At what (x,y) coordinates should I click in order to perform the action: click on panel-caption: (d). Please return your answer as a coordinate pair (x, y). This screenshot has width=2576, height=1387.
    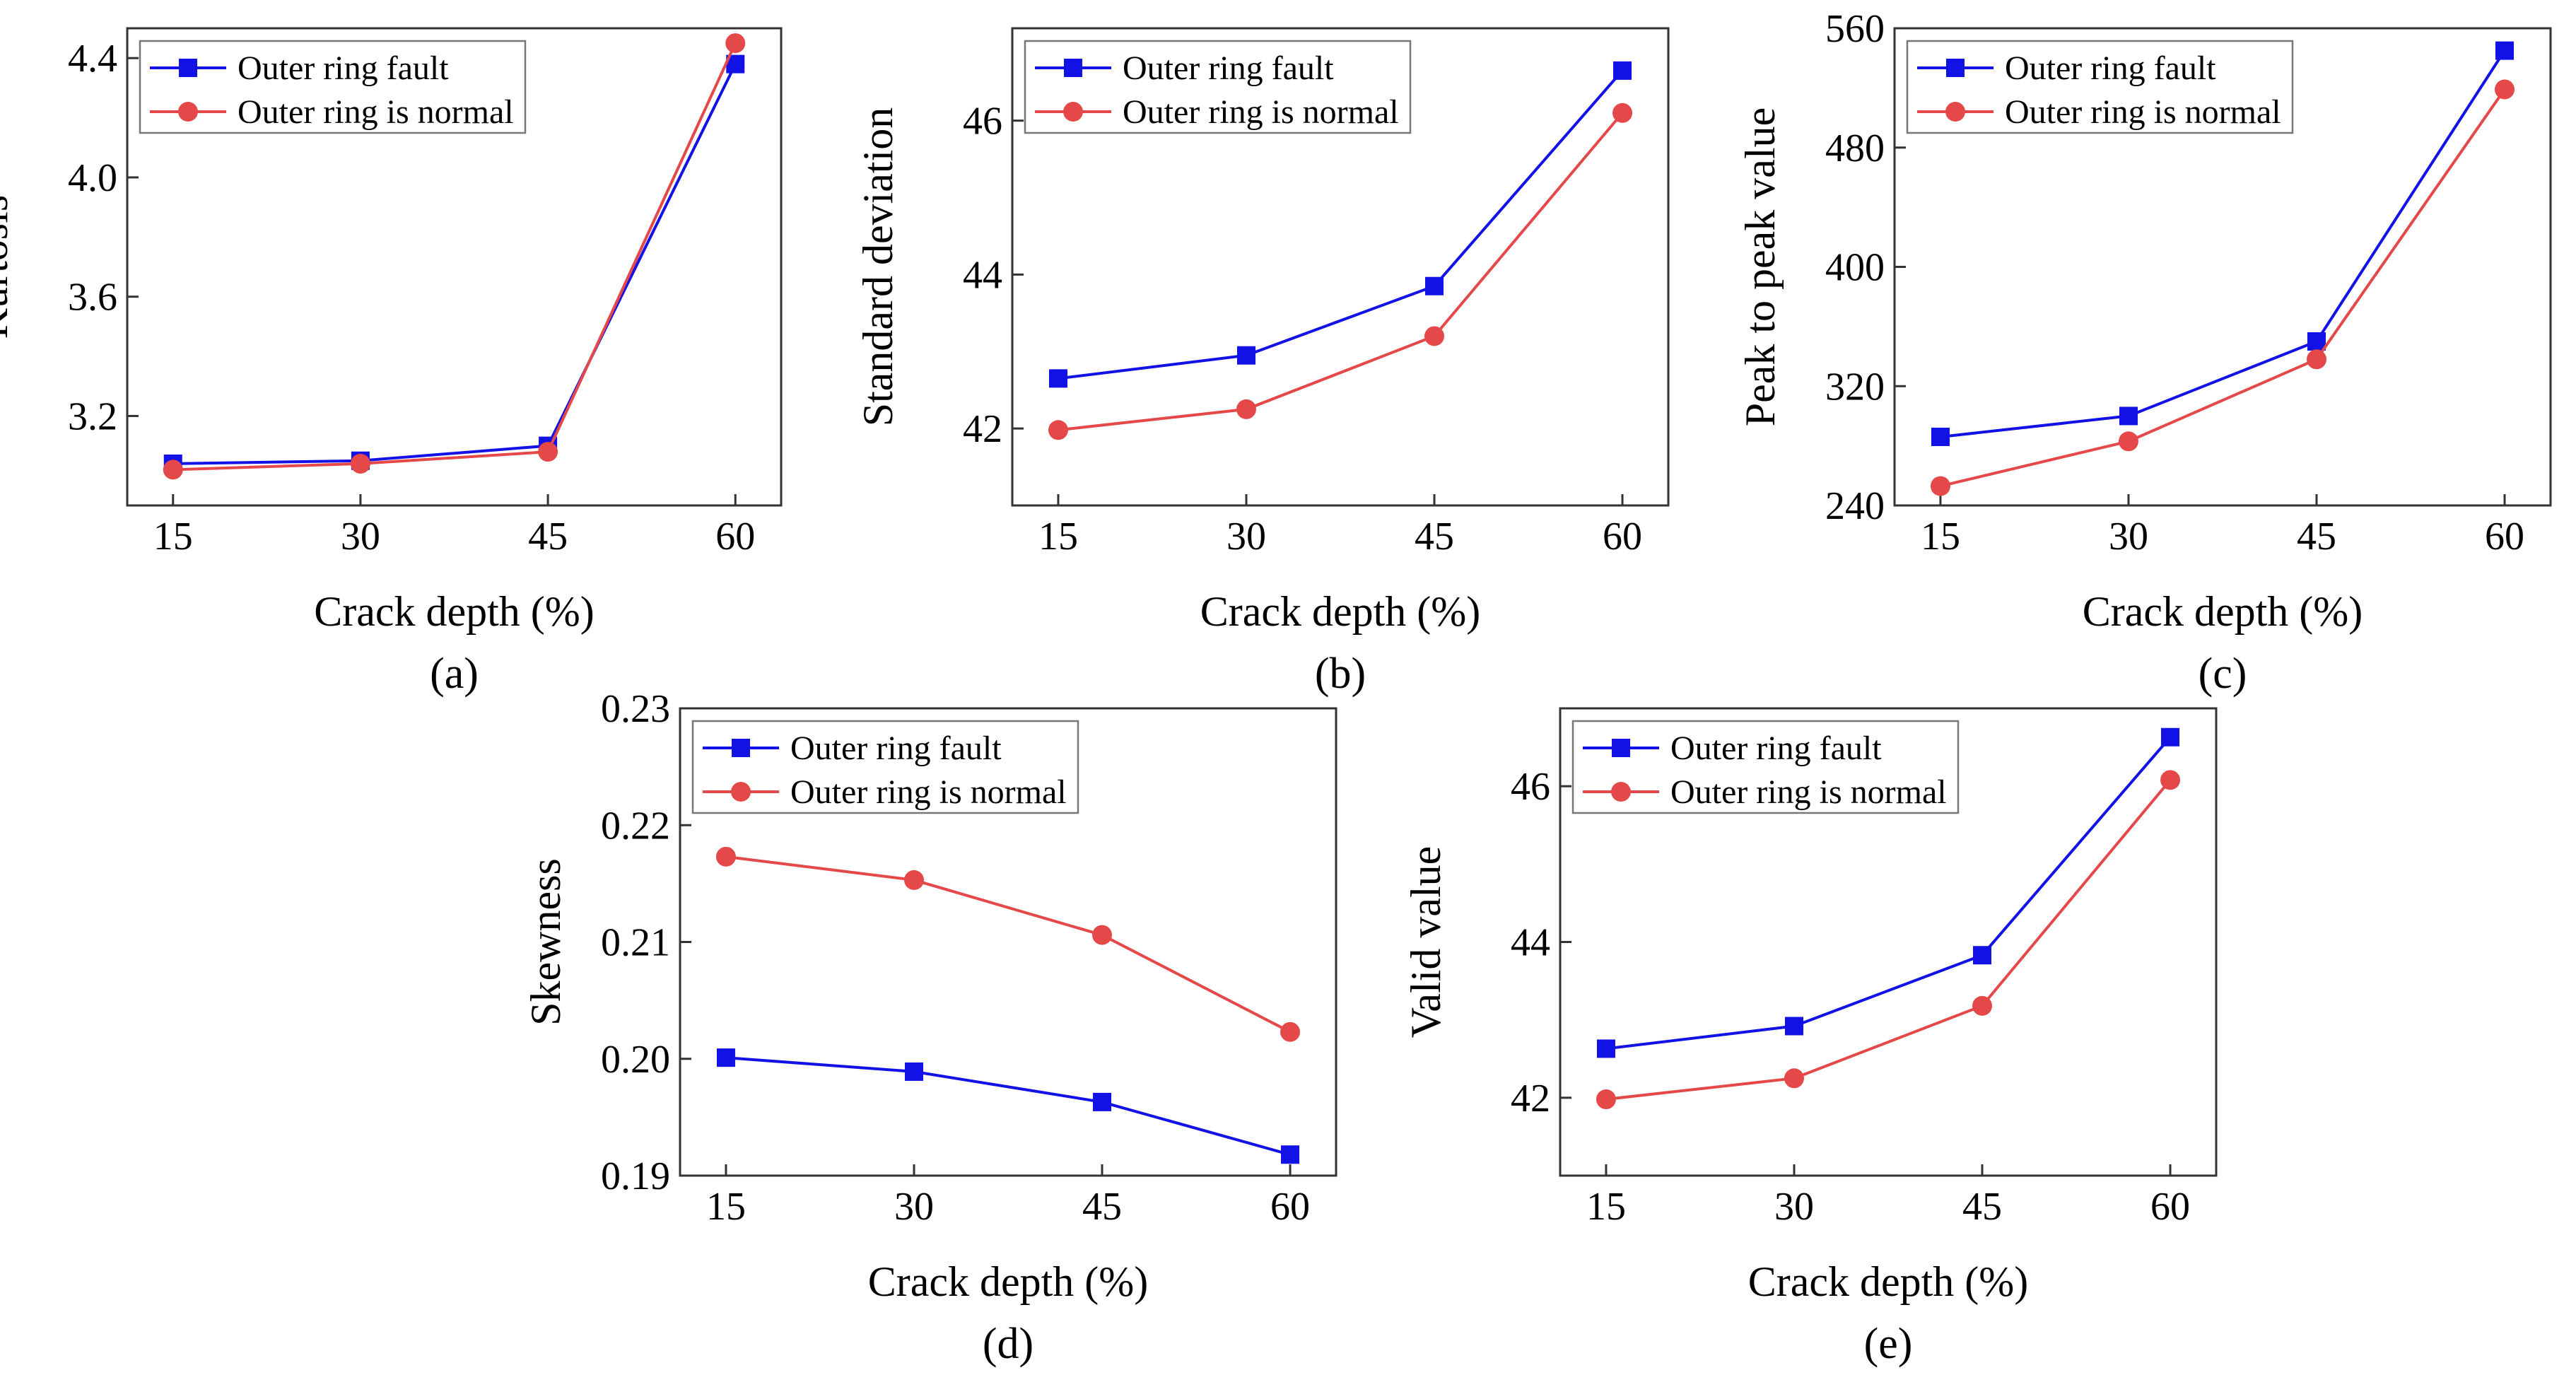
    Looking at the image, I should click on (1009, 1344).